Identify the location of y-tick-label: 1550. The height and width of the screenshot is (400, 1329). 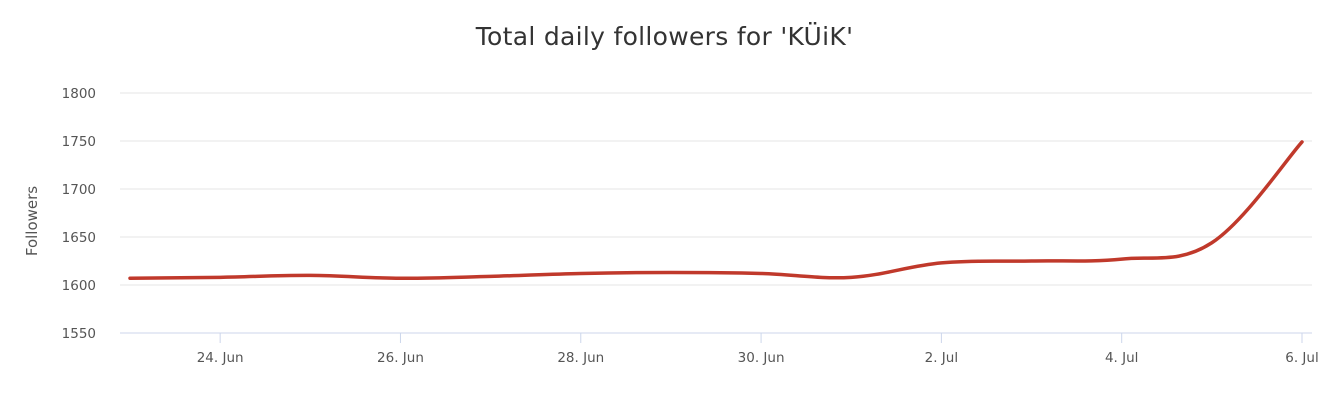
(79, 334).